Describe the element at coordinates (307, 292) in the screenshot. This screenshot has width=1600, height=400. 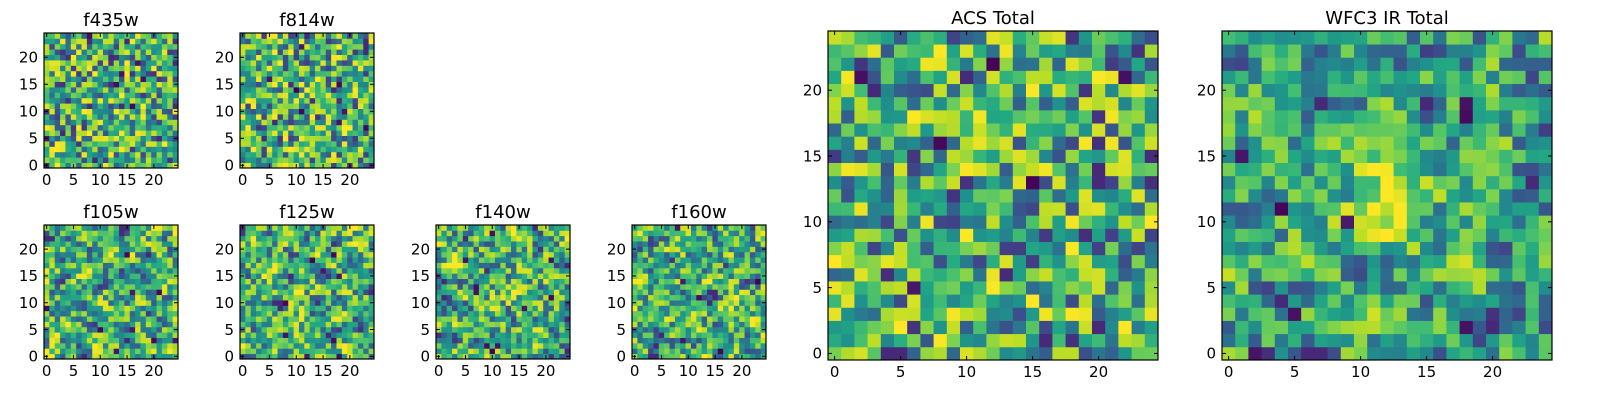
I see `heatmap-cells` at that location.